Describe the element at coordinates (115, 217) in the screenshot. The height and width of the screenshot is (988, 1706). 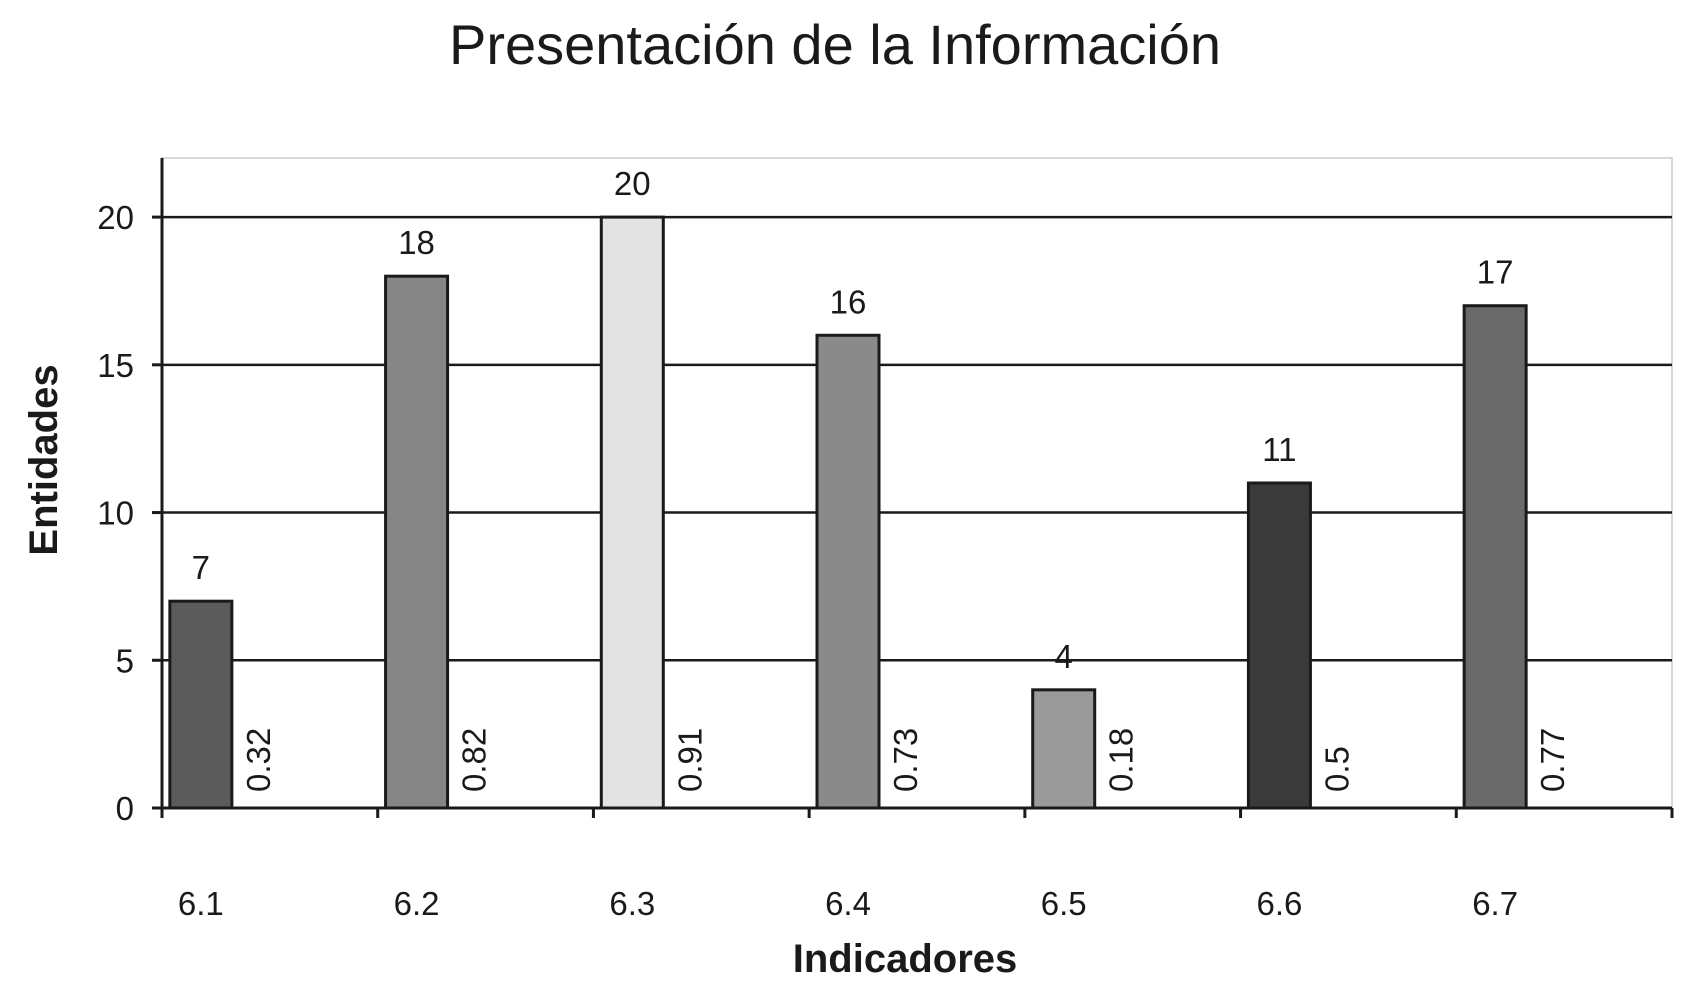
I see `y-tick-label: 20` at that location.